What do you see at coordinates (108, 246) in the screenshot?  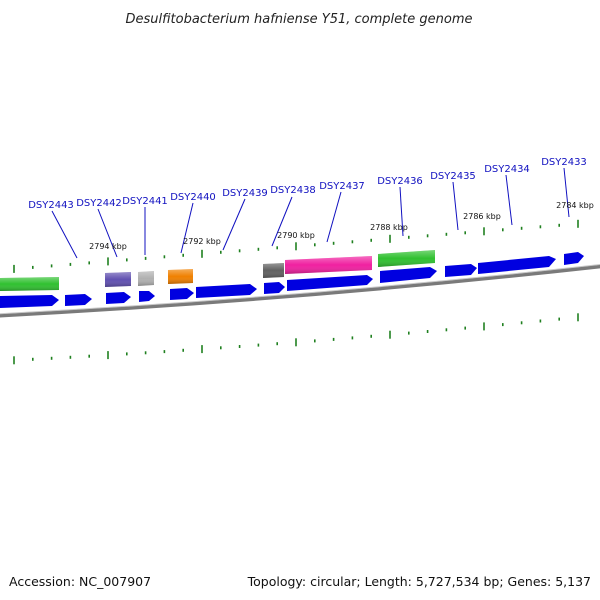 I see `scale-label-2794: 2794 kbp` at bounding box center [108, 246].